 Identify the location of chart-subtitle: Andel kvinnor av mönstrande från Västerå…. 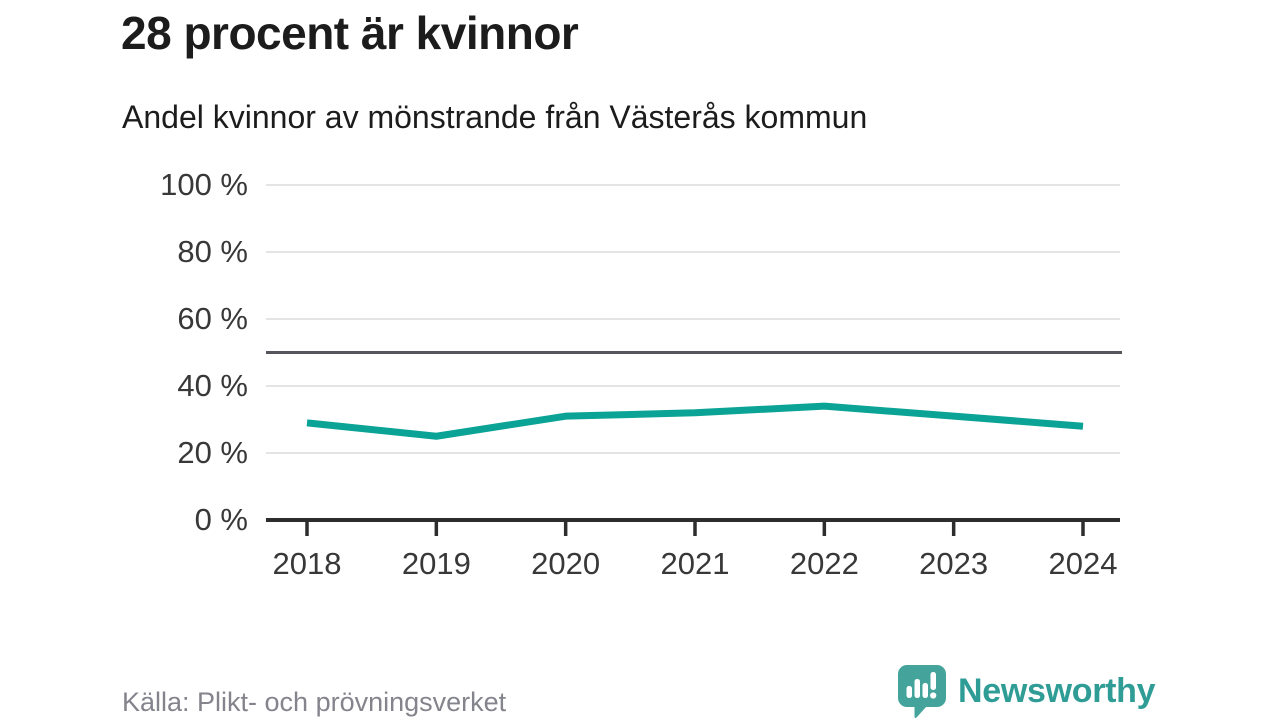
(495, 117).